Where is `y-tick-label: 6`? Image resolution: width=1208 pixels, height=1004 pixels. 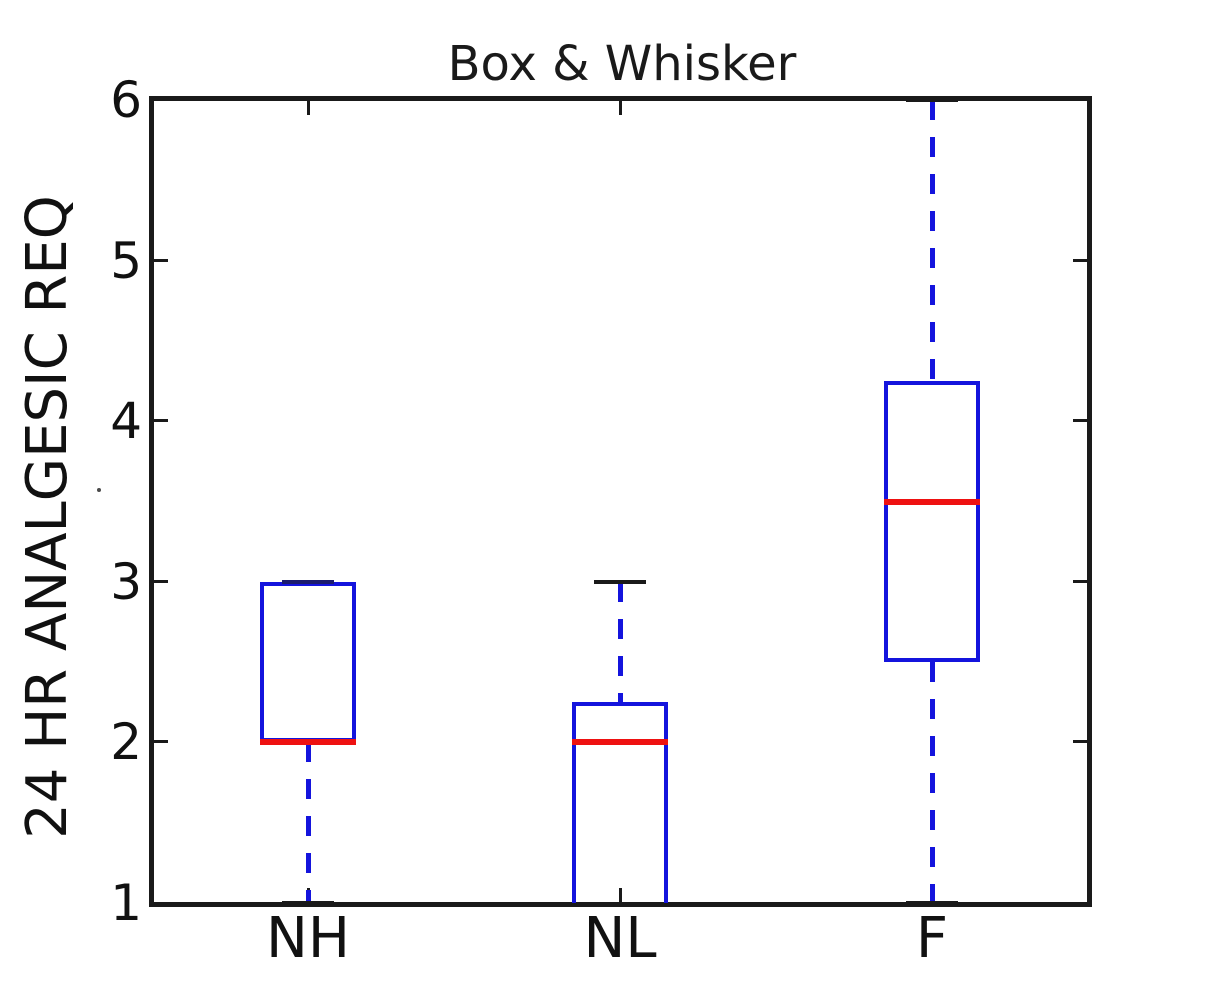
y-tick-label: 6 is located at coordinates (126, 100).